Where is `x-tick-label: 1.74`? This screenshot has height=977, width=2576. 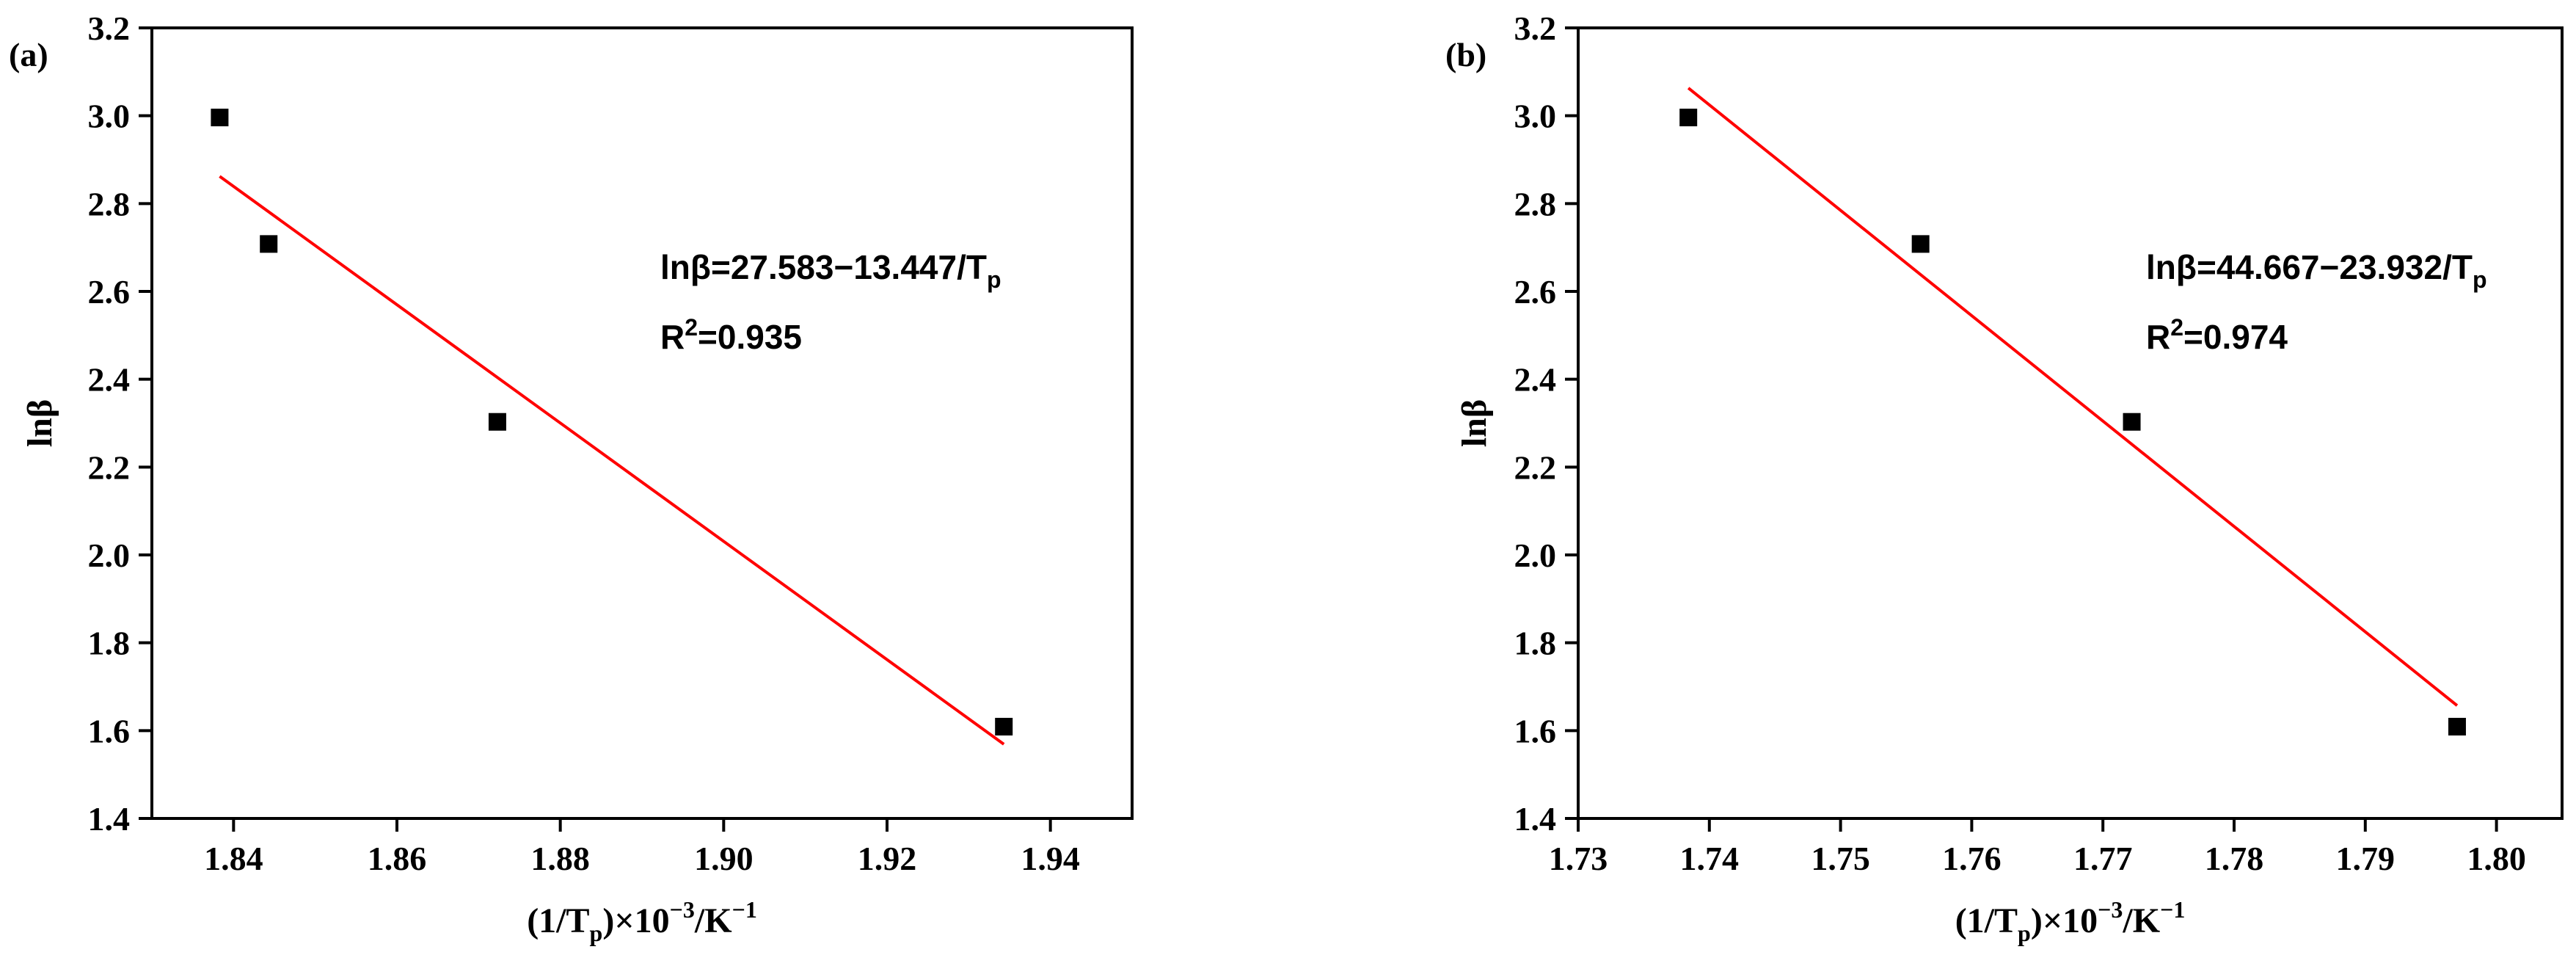
x-tick-label: 1.74 is located at coordinates (1710, 858).